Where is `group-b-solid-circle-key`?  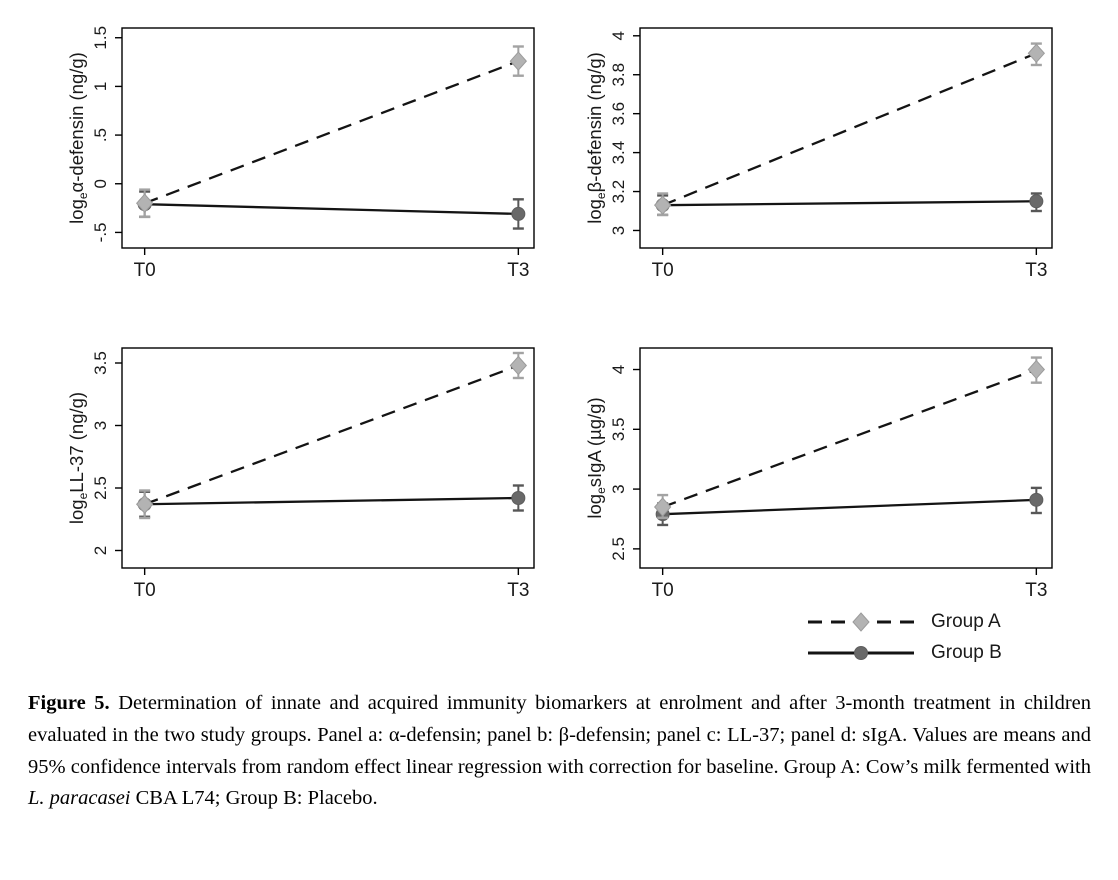
group-b-solid-circle-key is located at coordinates (861, 652).